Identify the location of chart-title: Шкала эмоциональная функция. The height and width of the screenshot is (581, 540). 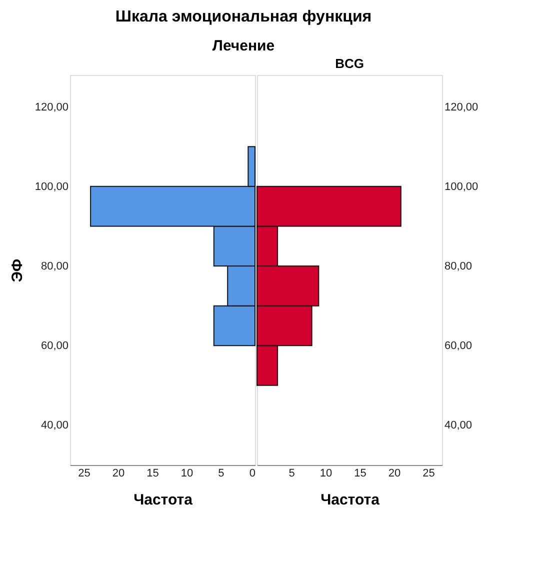
(243, 17).